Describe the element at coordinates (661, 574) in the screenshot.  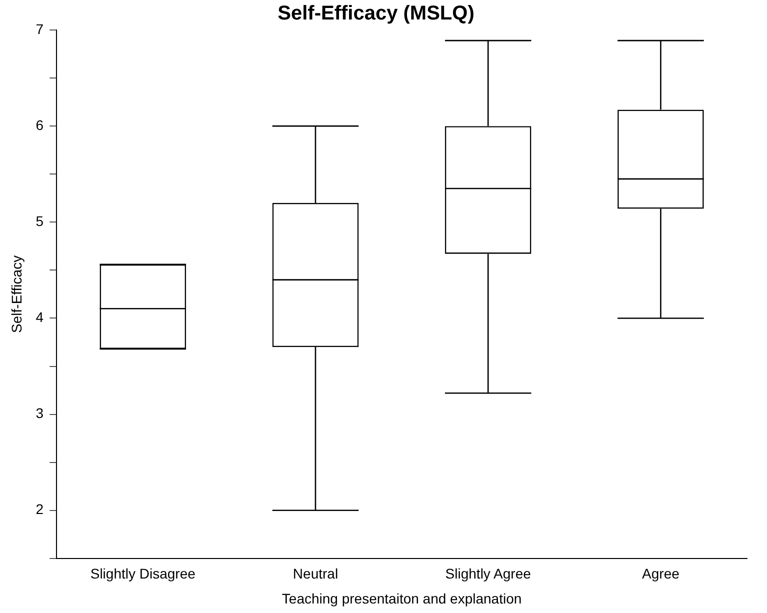
I see `x-tick-label: Agree` at that location.